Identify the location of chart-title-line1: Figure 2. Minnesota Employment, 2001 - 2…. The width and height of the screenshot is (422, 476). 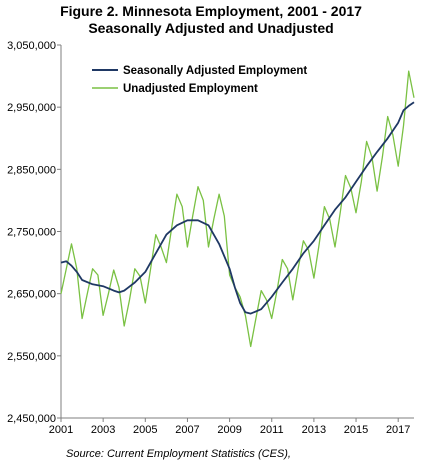
(211, 11).